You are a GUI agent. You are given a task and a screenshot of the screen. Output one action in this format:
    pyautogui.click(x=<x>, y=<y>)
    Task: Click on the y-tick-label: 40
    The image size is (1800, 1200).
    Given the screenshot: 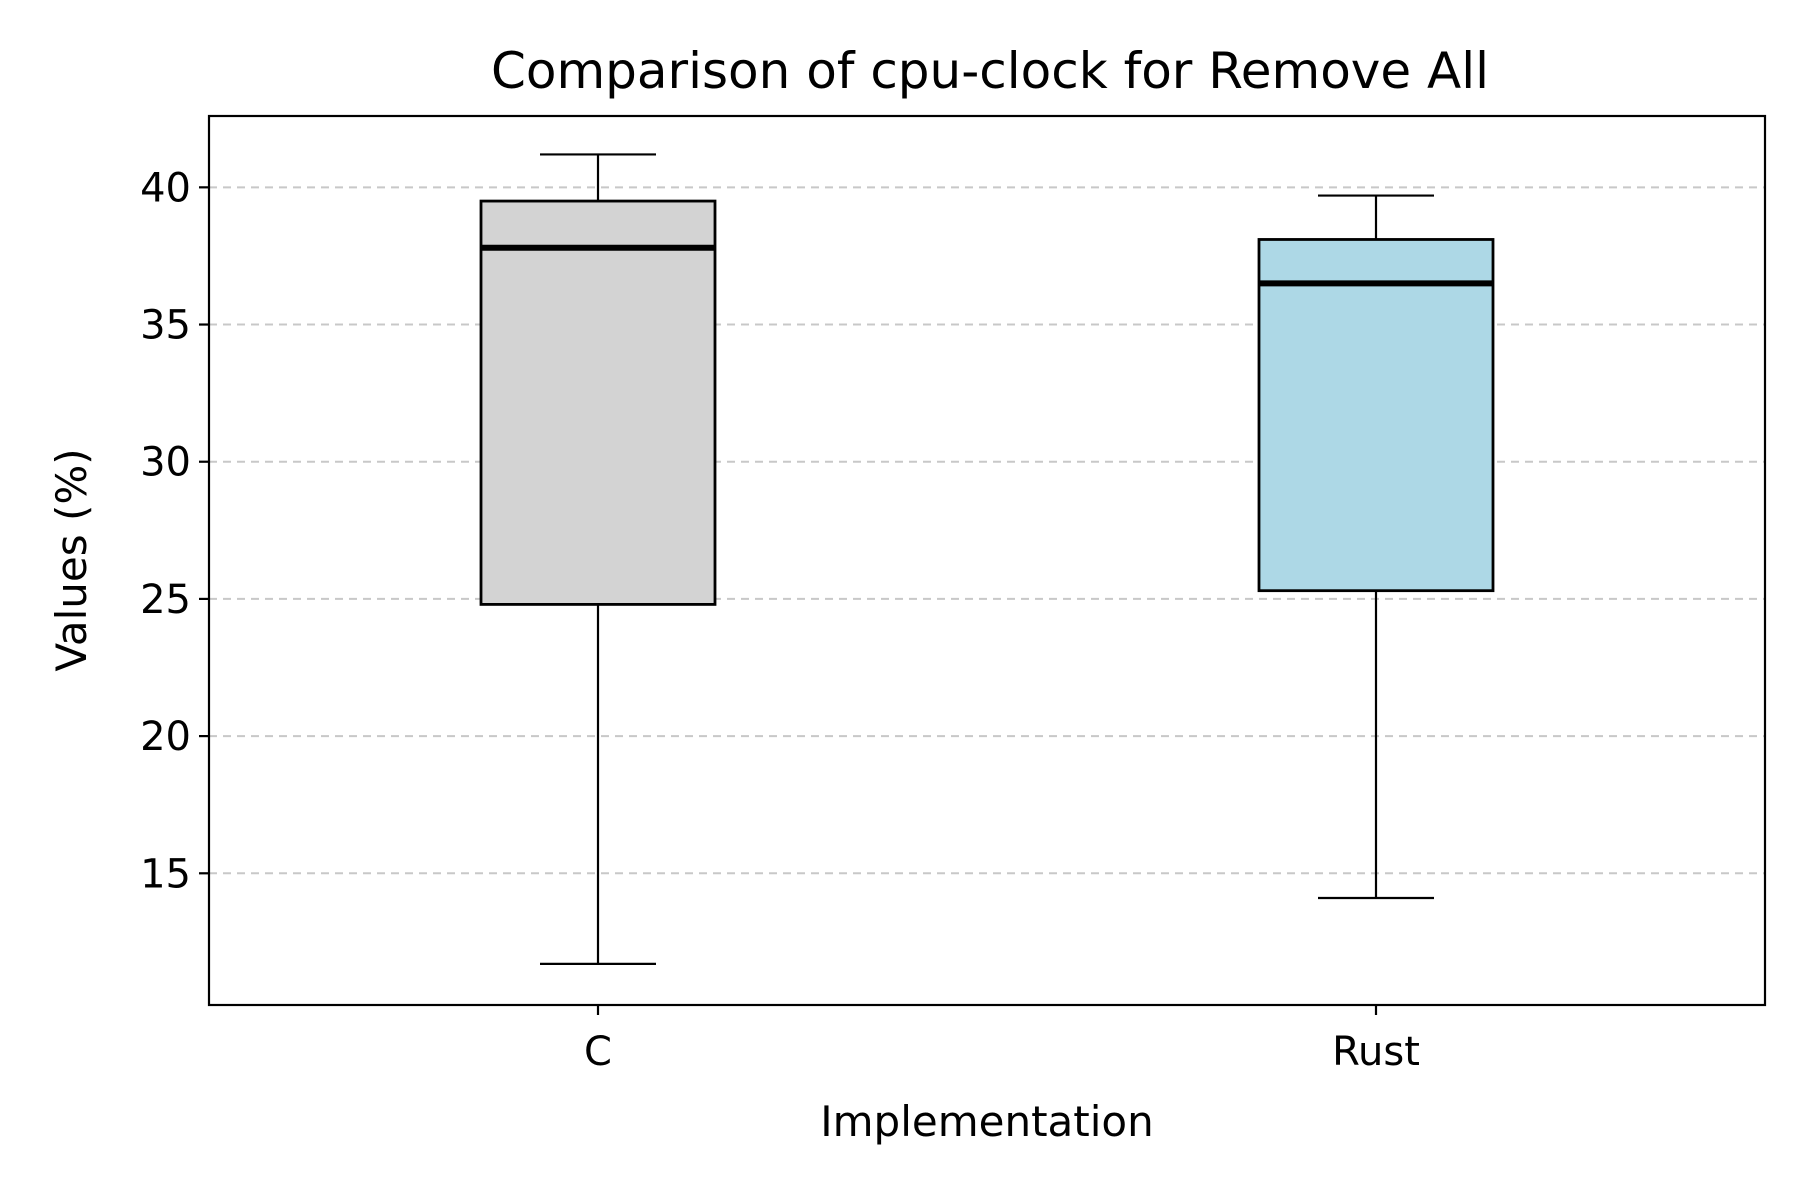 What is the action you would take?
    pyautogui.click(x=165, y=188)
    